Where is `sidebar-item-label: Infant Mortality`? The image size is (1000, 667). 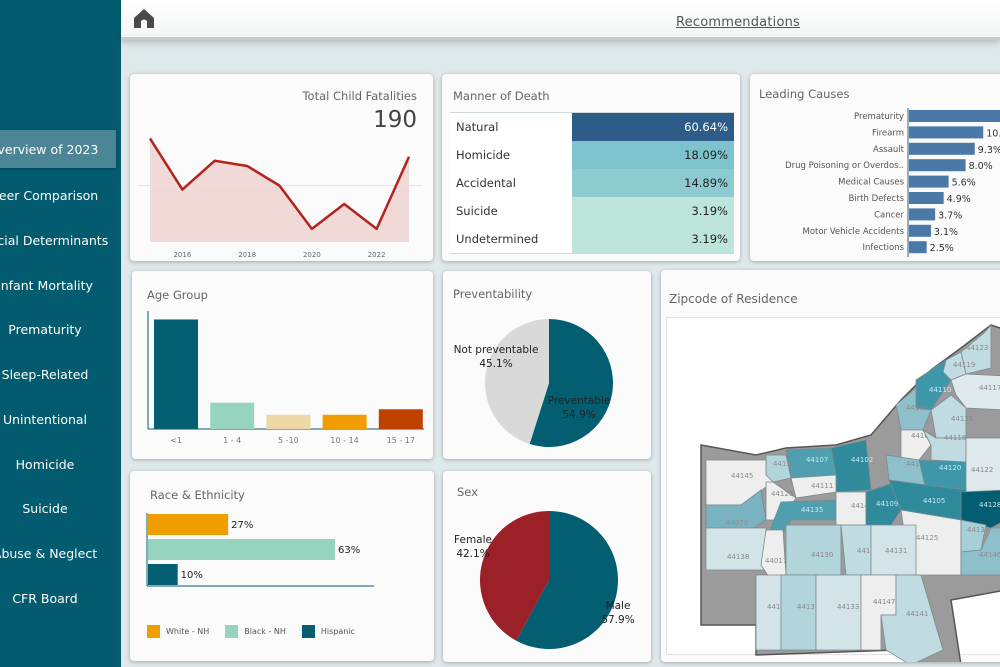 sidebar-item-label: Infant Mortality is located at coordinates (46, 285).